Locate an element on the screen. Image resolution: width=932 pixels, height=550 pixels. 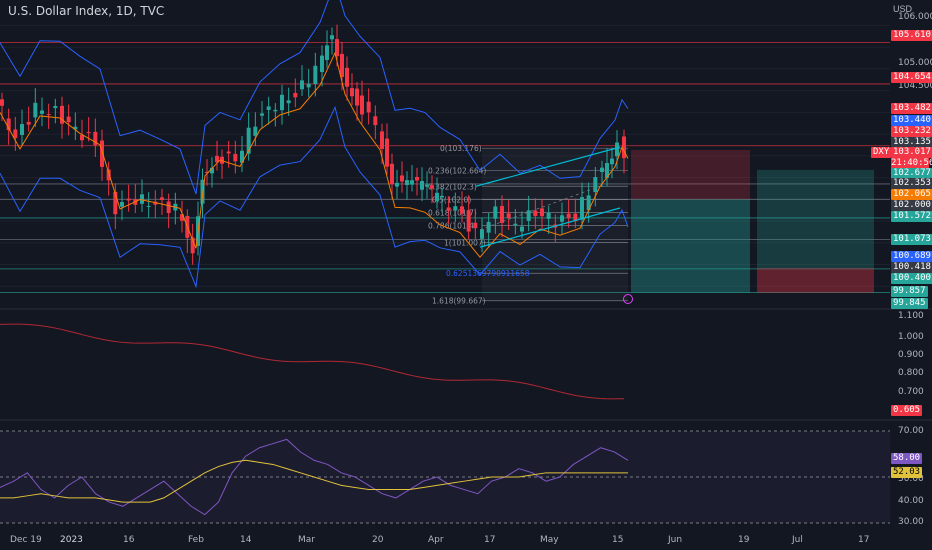
rsi-ma-line is located at coordinates (314, 481).